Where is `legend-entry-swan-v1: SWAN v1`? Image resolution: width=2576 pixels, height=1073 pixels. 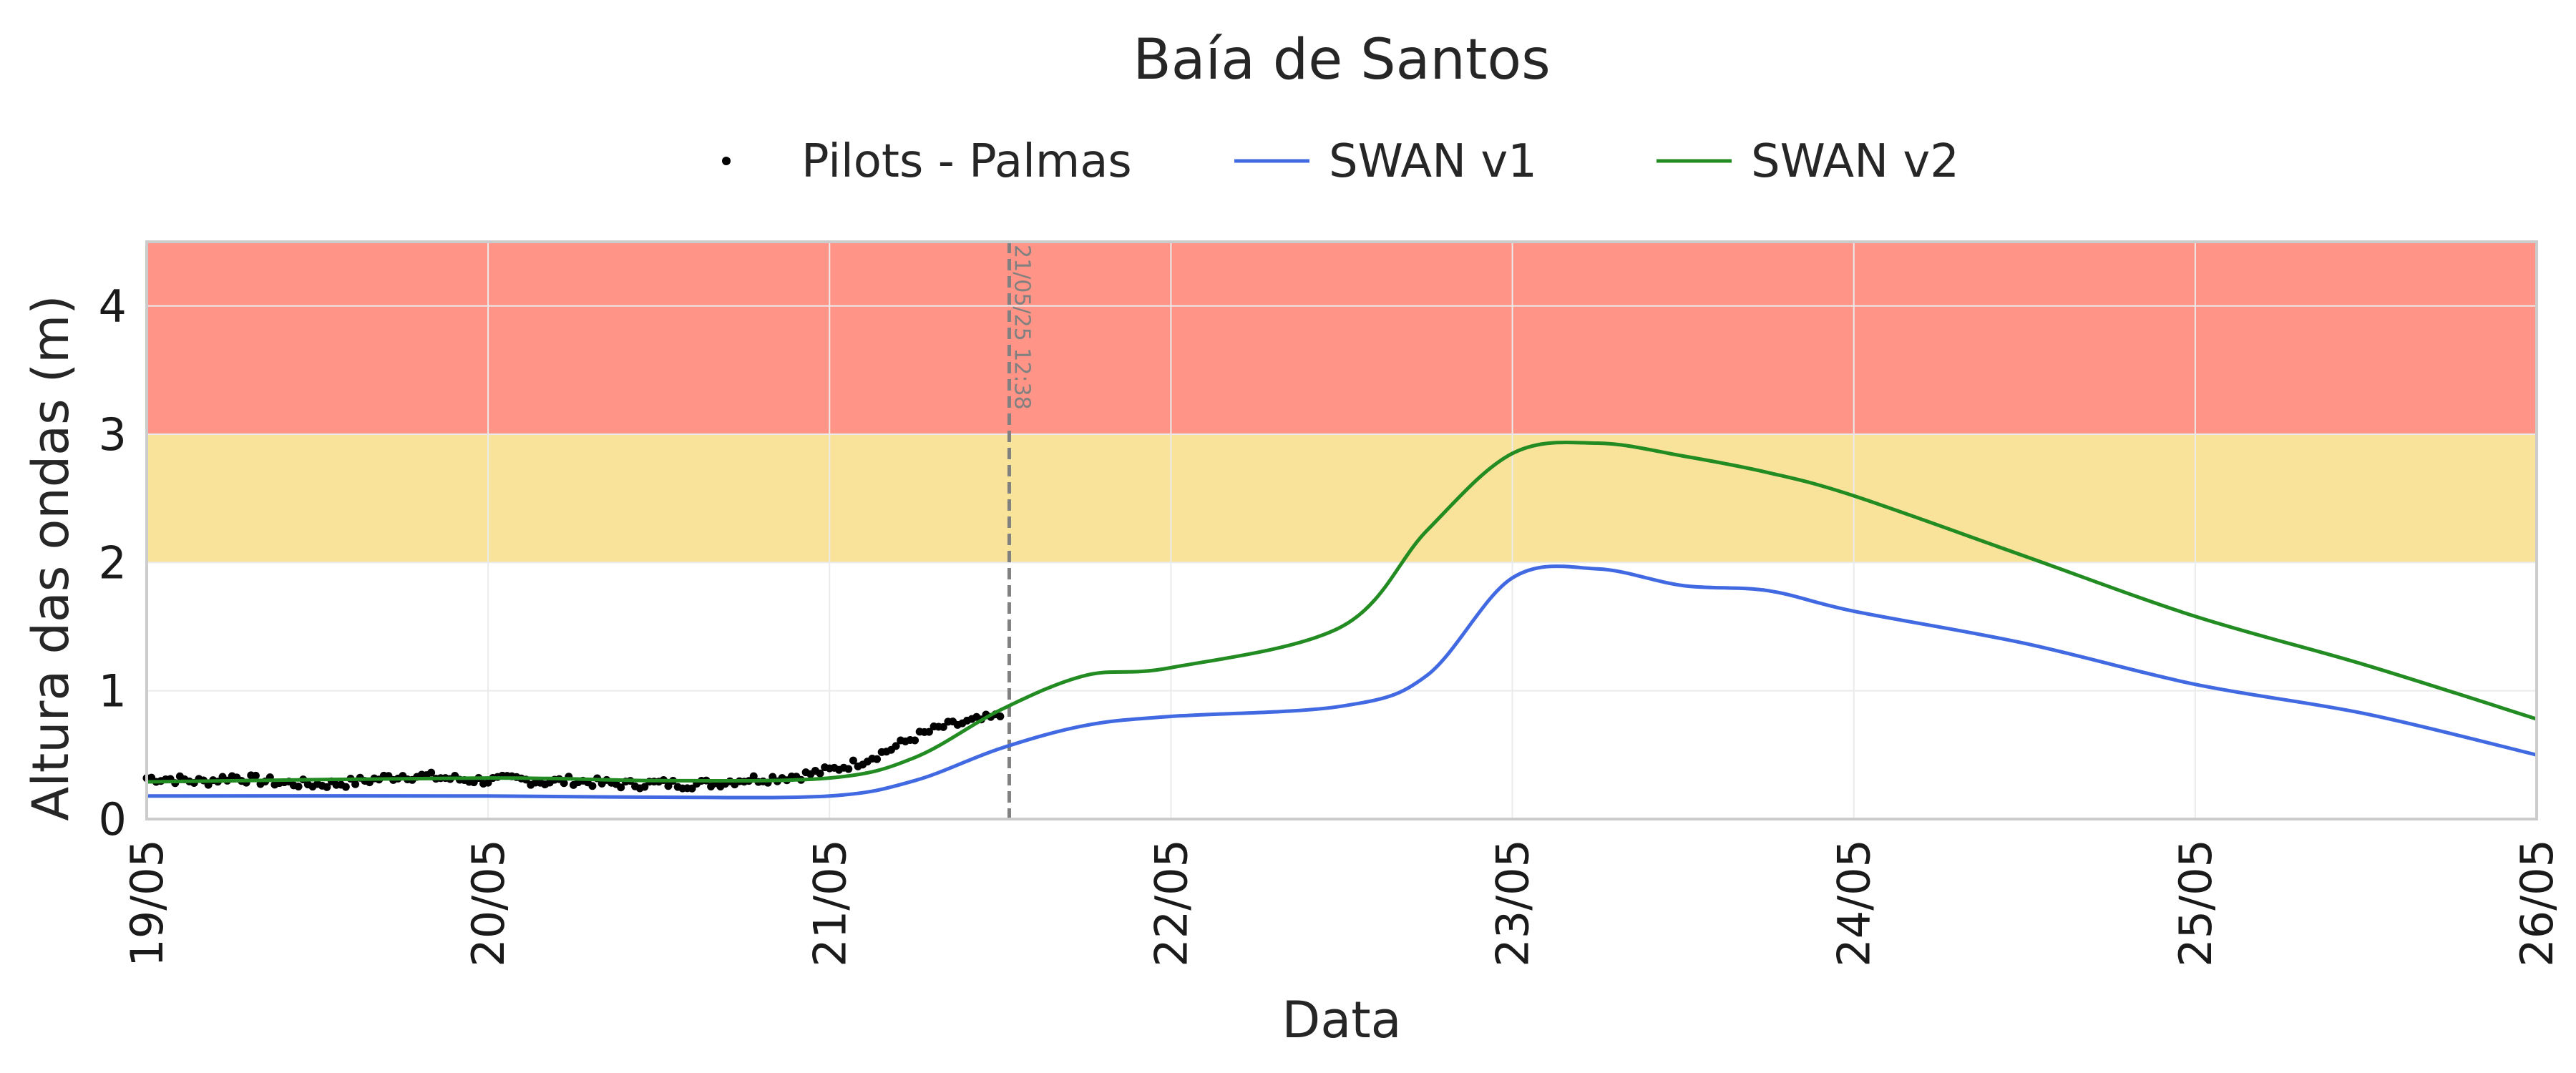 legend-entry-swan-v1: SWAN v1 is located at coordinates (1385, 161).